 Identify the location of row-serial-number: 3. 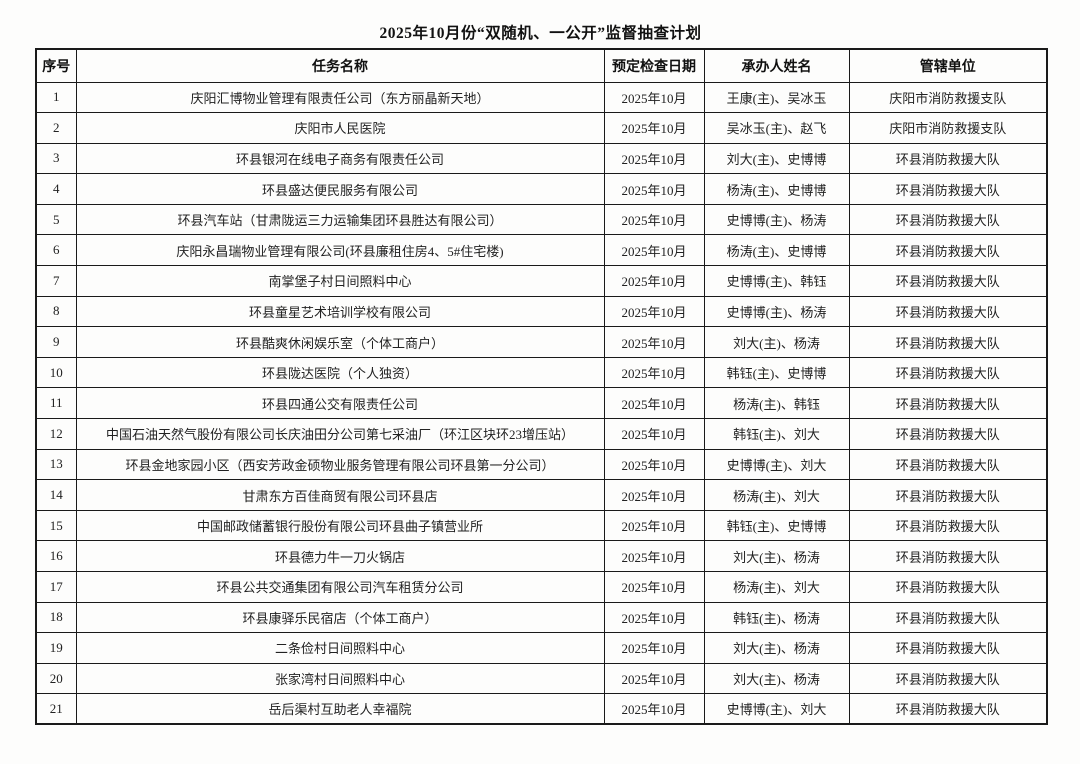
(56, 158).